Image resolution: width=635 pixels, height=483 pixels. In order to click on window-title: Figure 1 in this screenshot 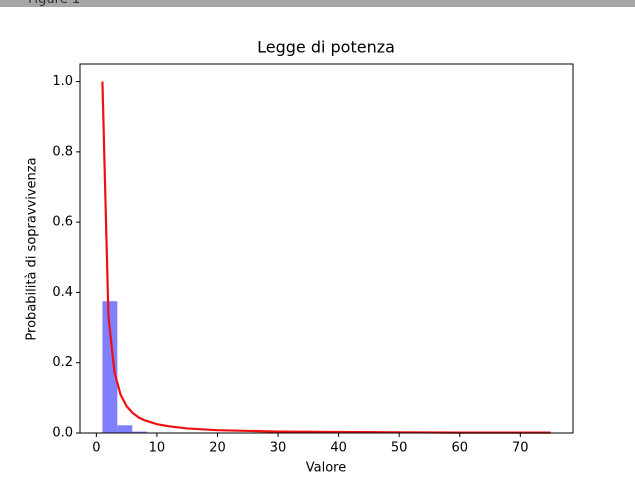, I will do `click(54, 3)`.